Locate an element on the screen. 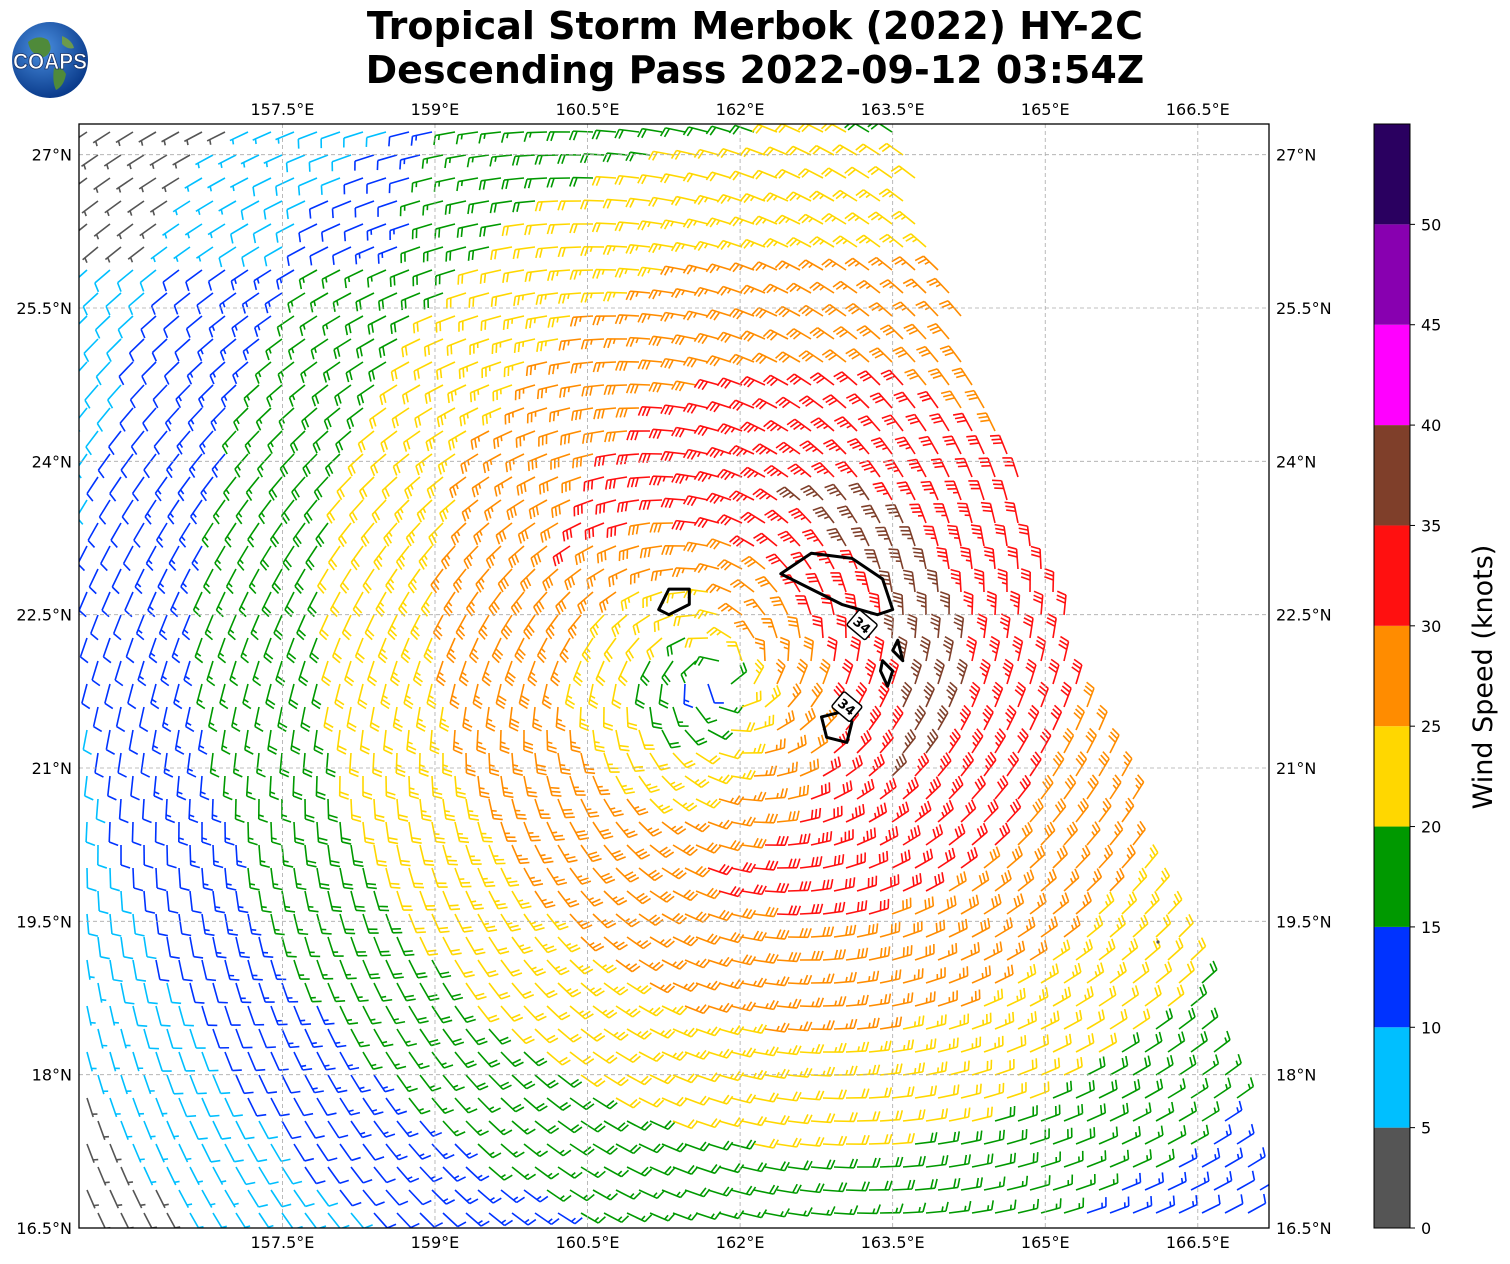 This screenshot has height=1264, width=1510. lon-tick-label: 157.5°E is located at coordinates (282, 1242).